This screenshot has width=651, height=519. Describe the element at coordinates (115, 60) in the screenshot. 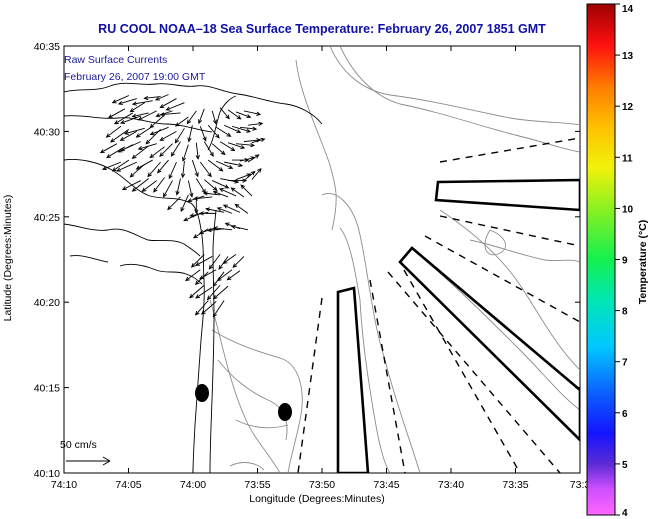

I see `overlay-line-1: Raw Surface Currents` at that location.